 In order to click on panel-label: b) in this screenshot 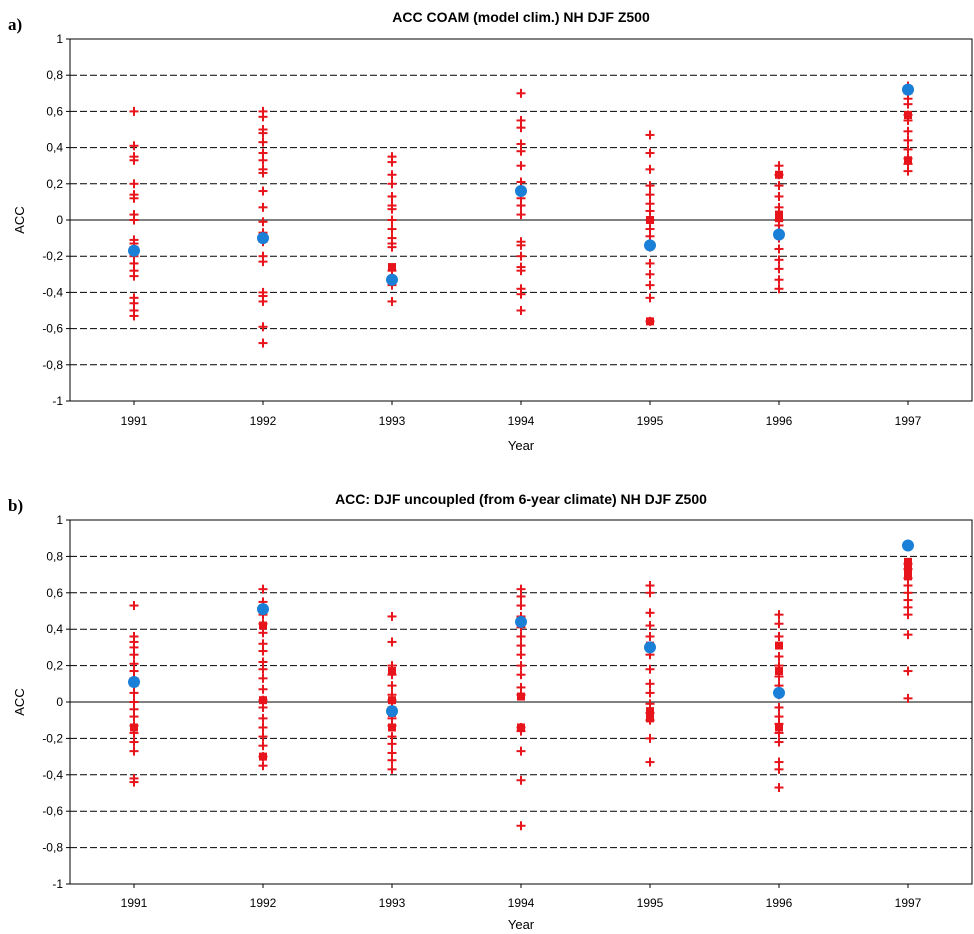, I will do `click(15, 505)`.